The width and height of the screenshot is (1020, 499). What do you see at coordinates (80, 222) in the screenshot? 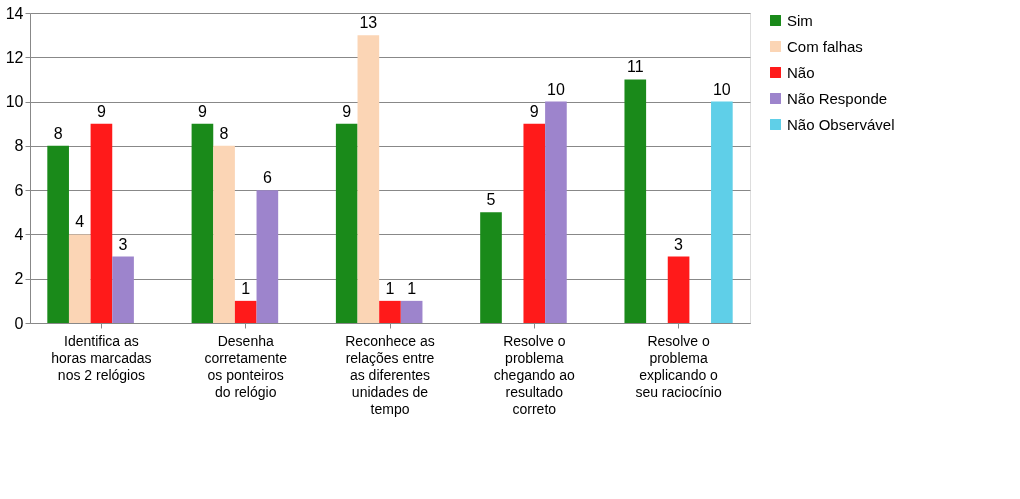
I see `data-label: 4` at bounding box center [80, 222].